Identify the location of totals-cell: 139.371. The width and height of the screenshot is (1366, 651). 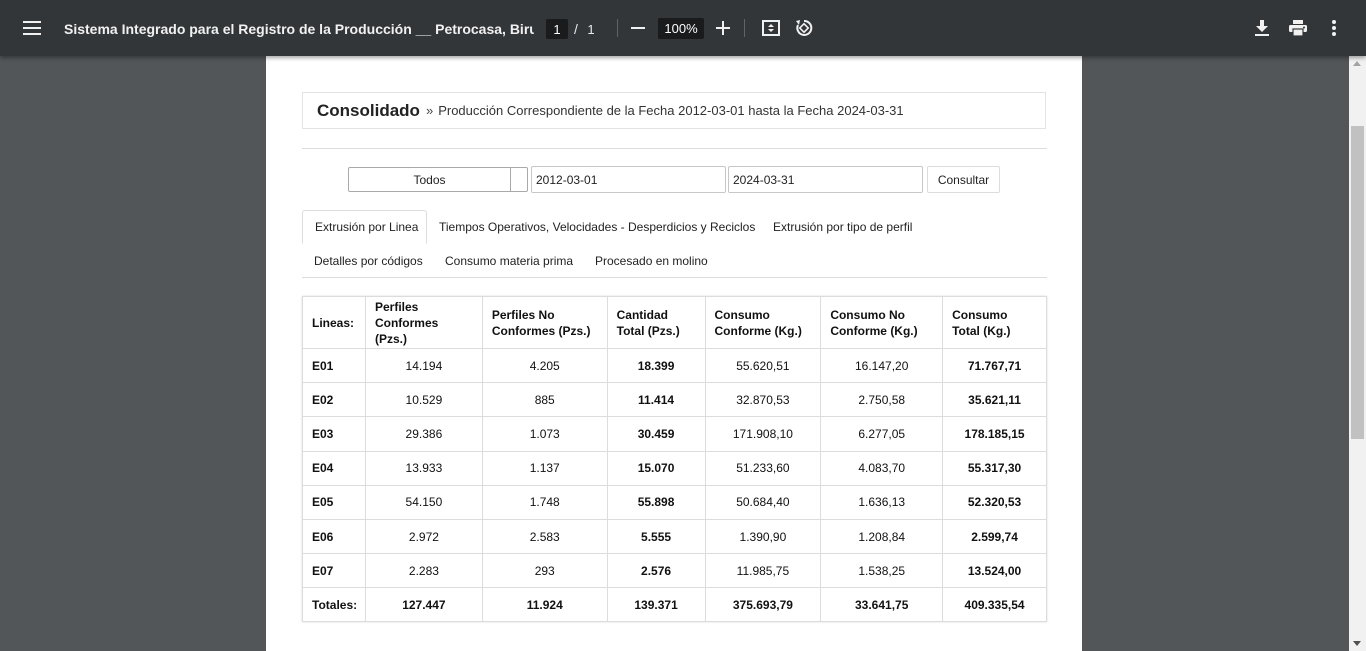
(656, 605).